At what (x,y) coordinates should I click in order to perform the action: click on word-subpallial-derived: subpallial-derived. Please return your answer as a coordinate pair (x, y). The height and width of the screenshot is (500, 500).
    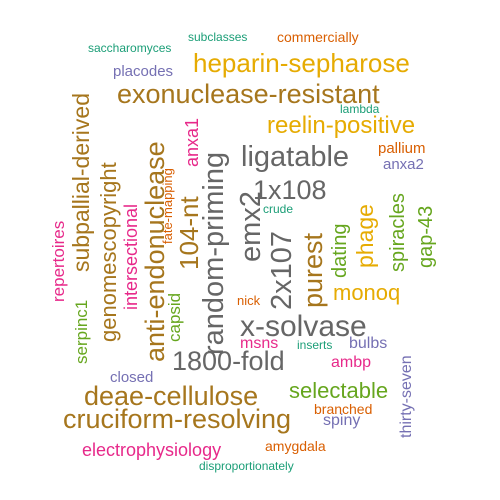
    Looking at the image, I should click on (81, 182).